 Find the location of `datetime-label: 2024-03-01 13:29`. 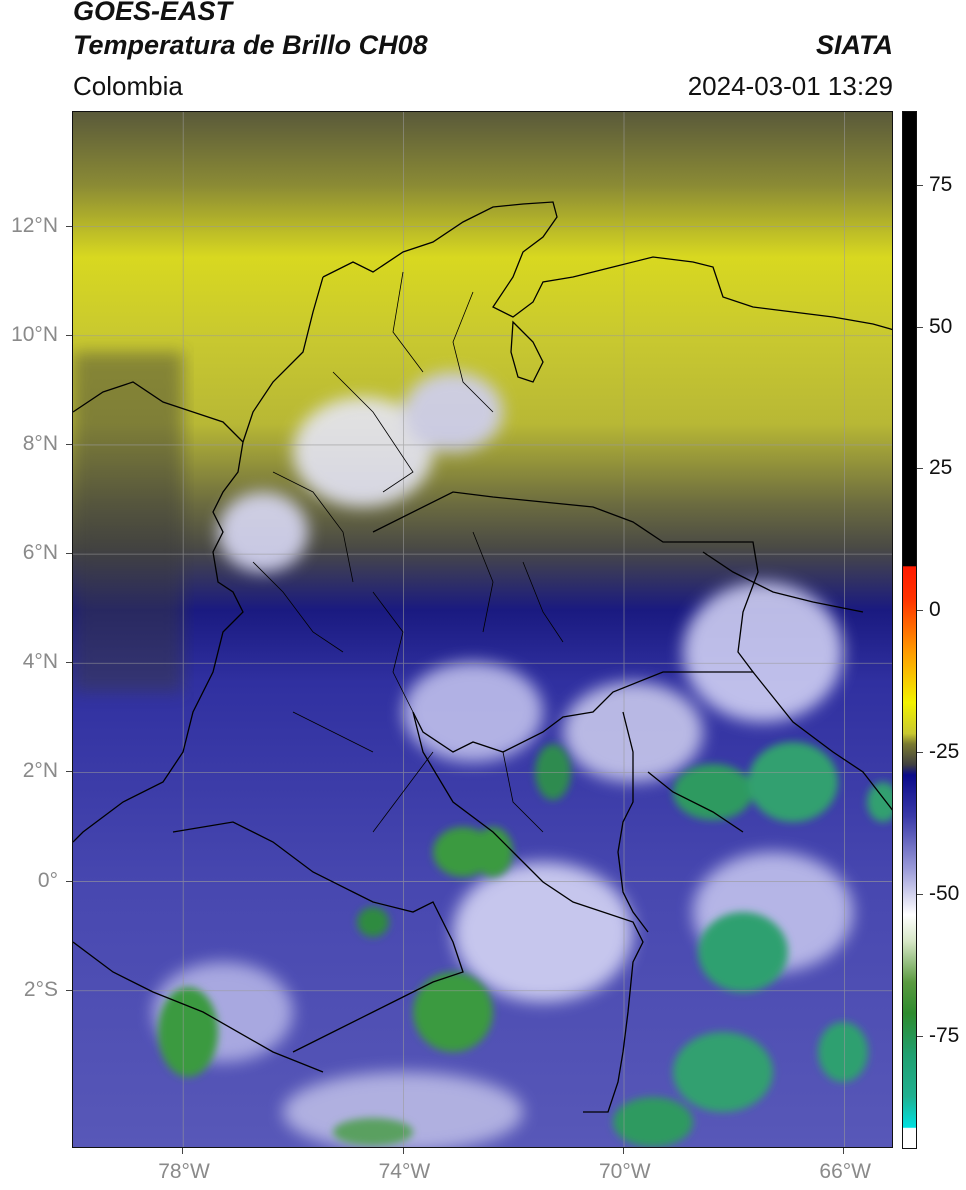

datetime-label: 2024-03-01 13:29 is located at coordinates (790, 86).